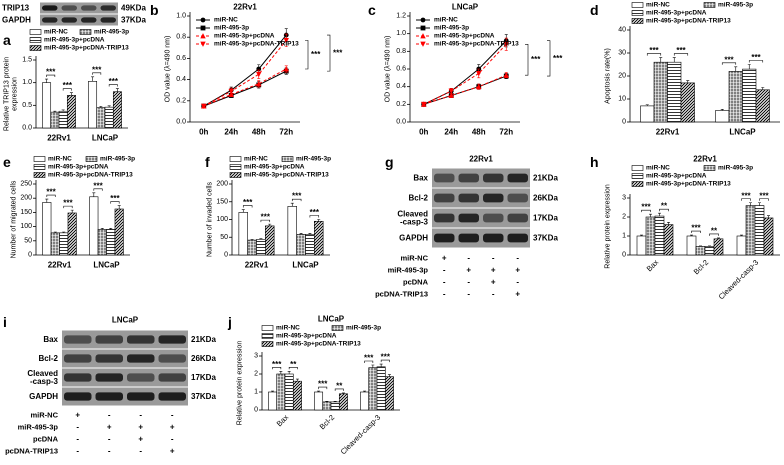  I want to click on y-tick-label: 0.0, so click(401, 122).